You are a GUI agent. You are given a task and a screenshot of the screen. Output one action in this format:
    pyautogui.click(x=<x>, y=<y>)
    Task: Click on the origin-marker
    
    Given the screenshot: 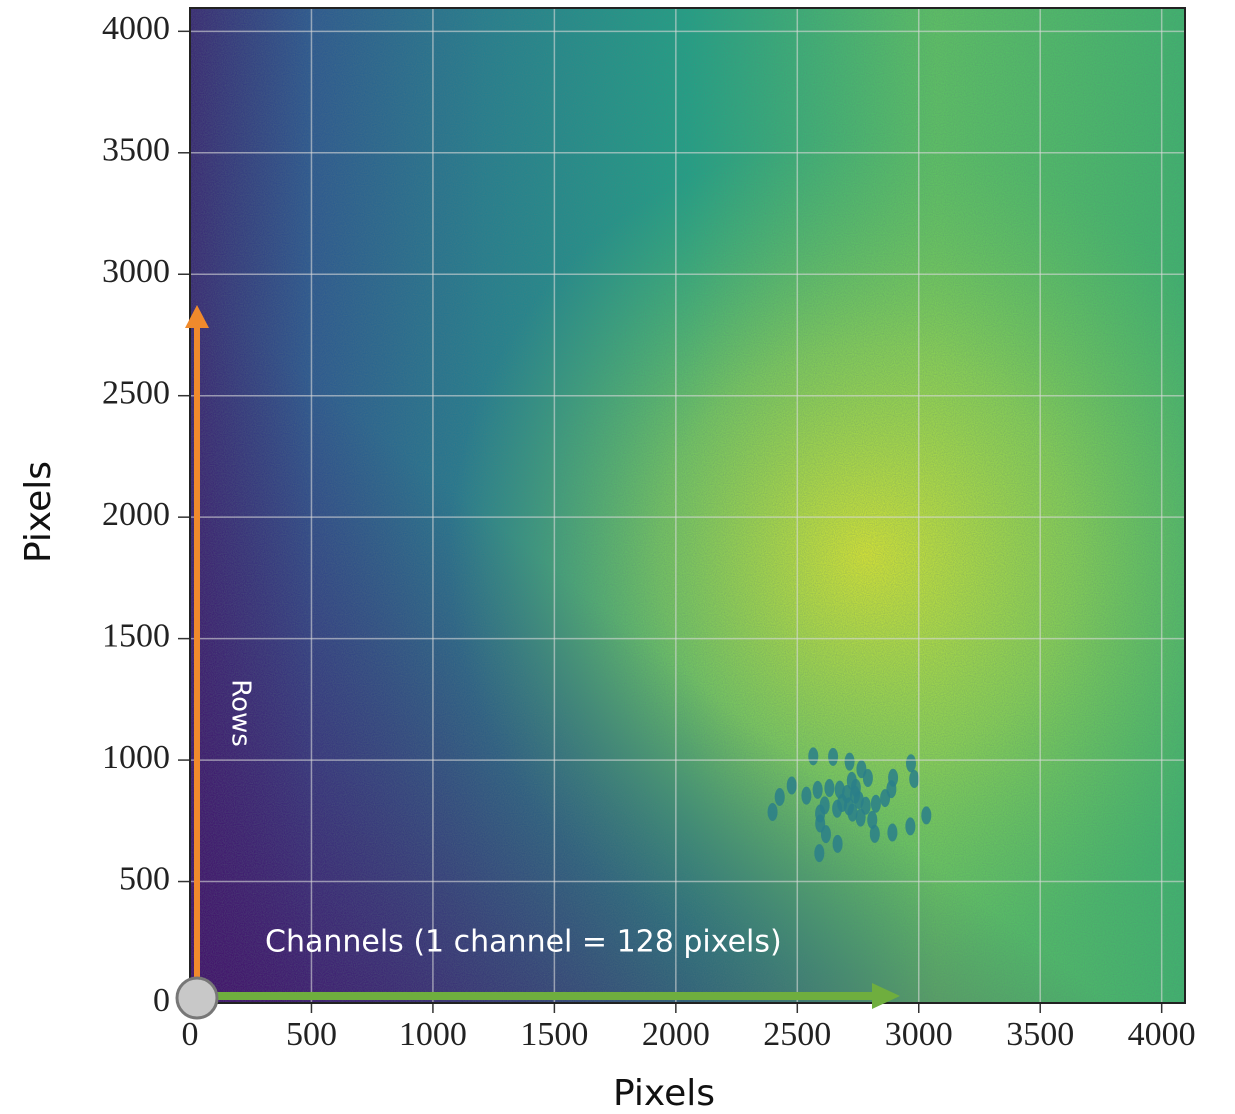 What is the action you would take?
    pyautogui.click(x=197, y=998)
    